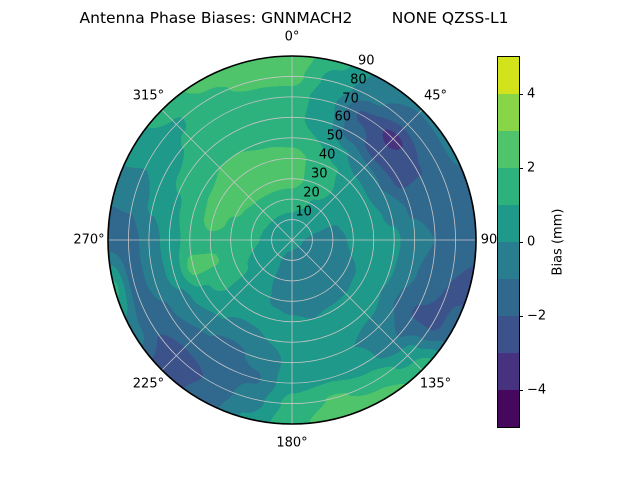 This screenshot has width=640, height=480. Describe the element at coordinates (292, 37) in the screenshot. I see `angular-tick-label-0: 0°` at that location.